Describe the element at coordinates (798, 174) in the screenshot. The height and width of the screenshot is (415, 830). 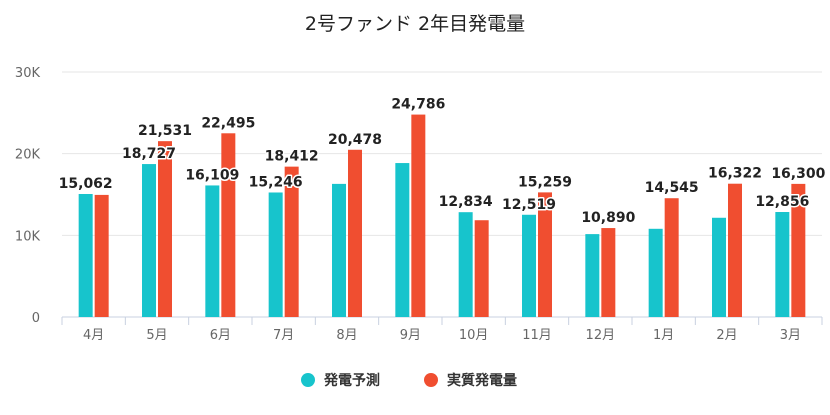
I see `data-label: 16,300` at that location.